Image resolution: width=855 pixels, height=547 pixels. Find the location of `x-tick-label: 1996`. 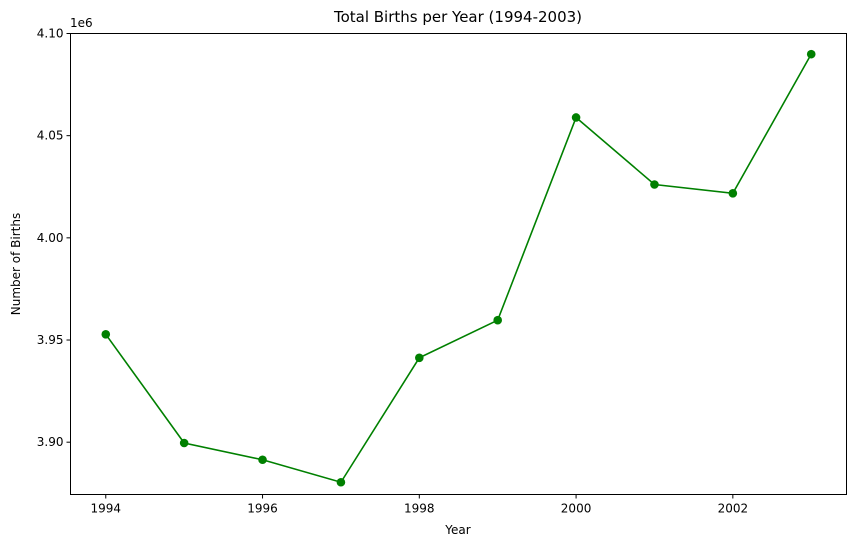

x-tick-label: 1996 is located at coordinates (262, 509).